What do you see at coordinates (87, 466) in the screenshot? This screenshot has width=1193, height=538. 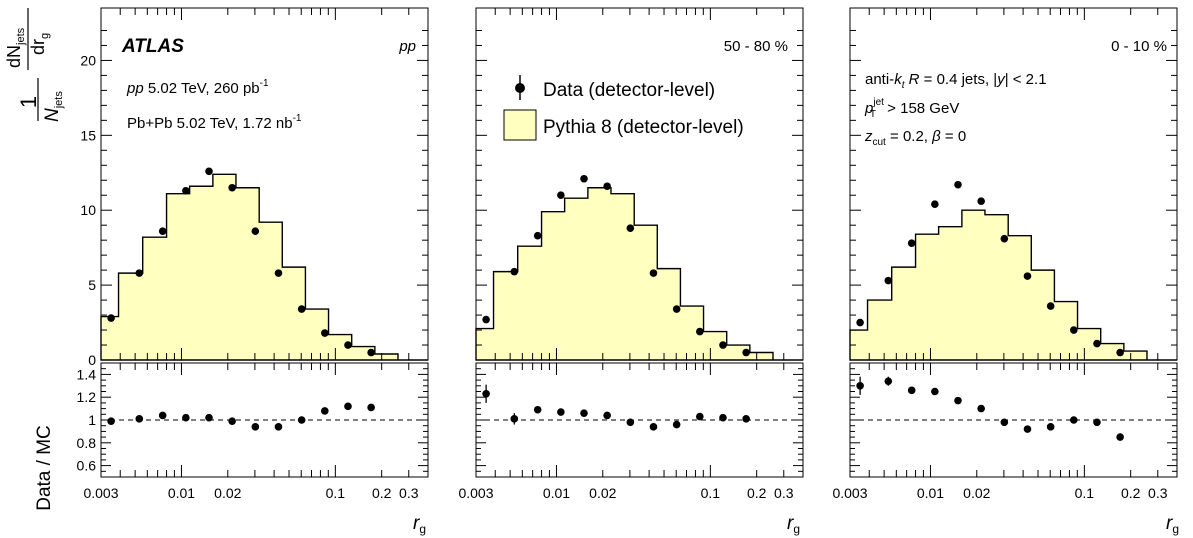 I see `ratio-ytick-label: 0.6` at bounding box center [87, 466].